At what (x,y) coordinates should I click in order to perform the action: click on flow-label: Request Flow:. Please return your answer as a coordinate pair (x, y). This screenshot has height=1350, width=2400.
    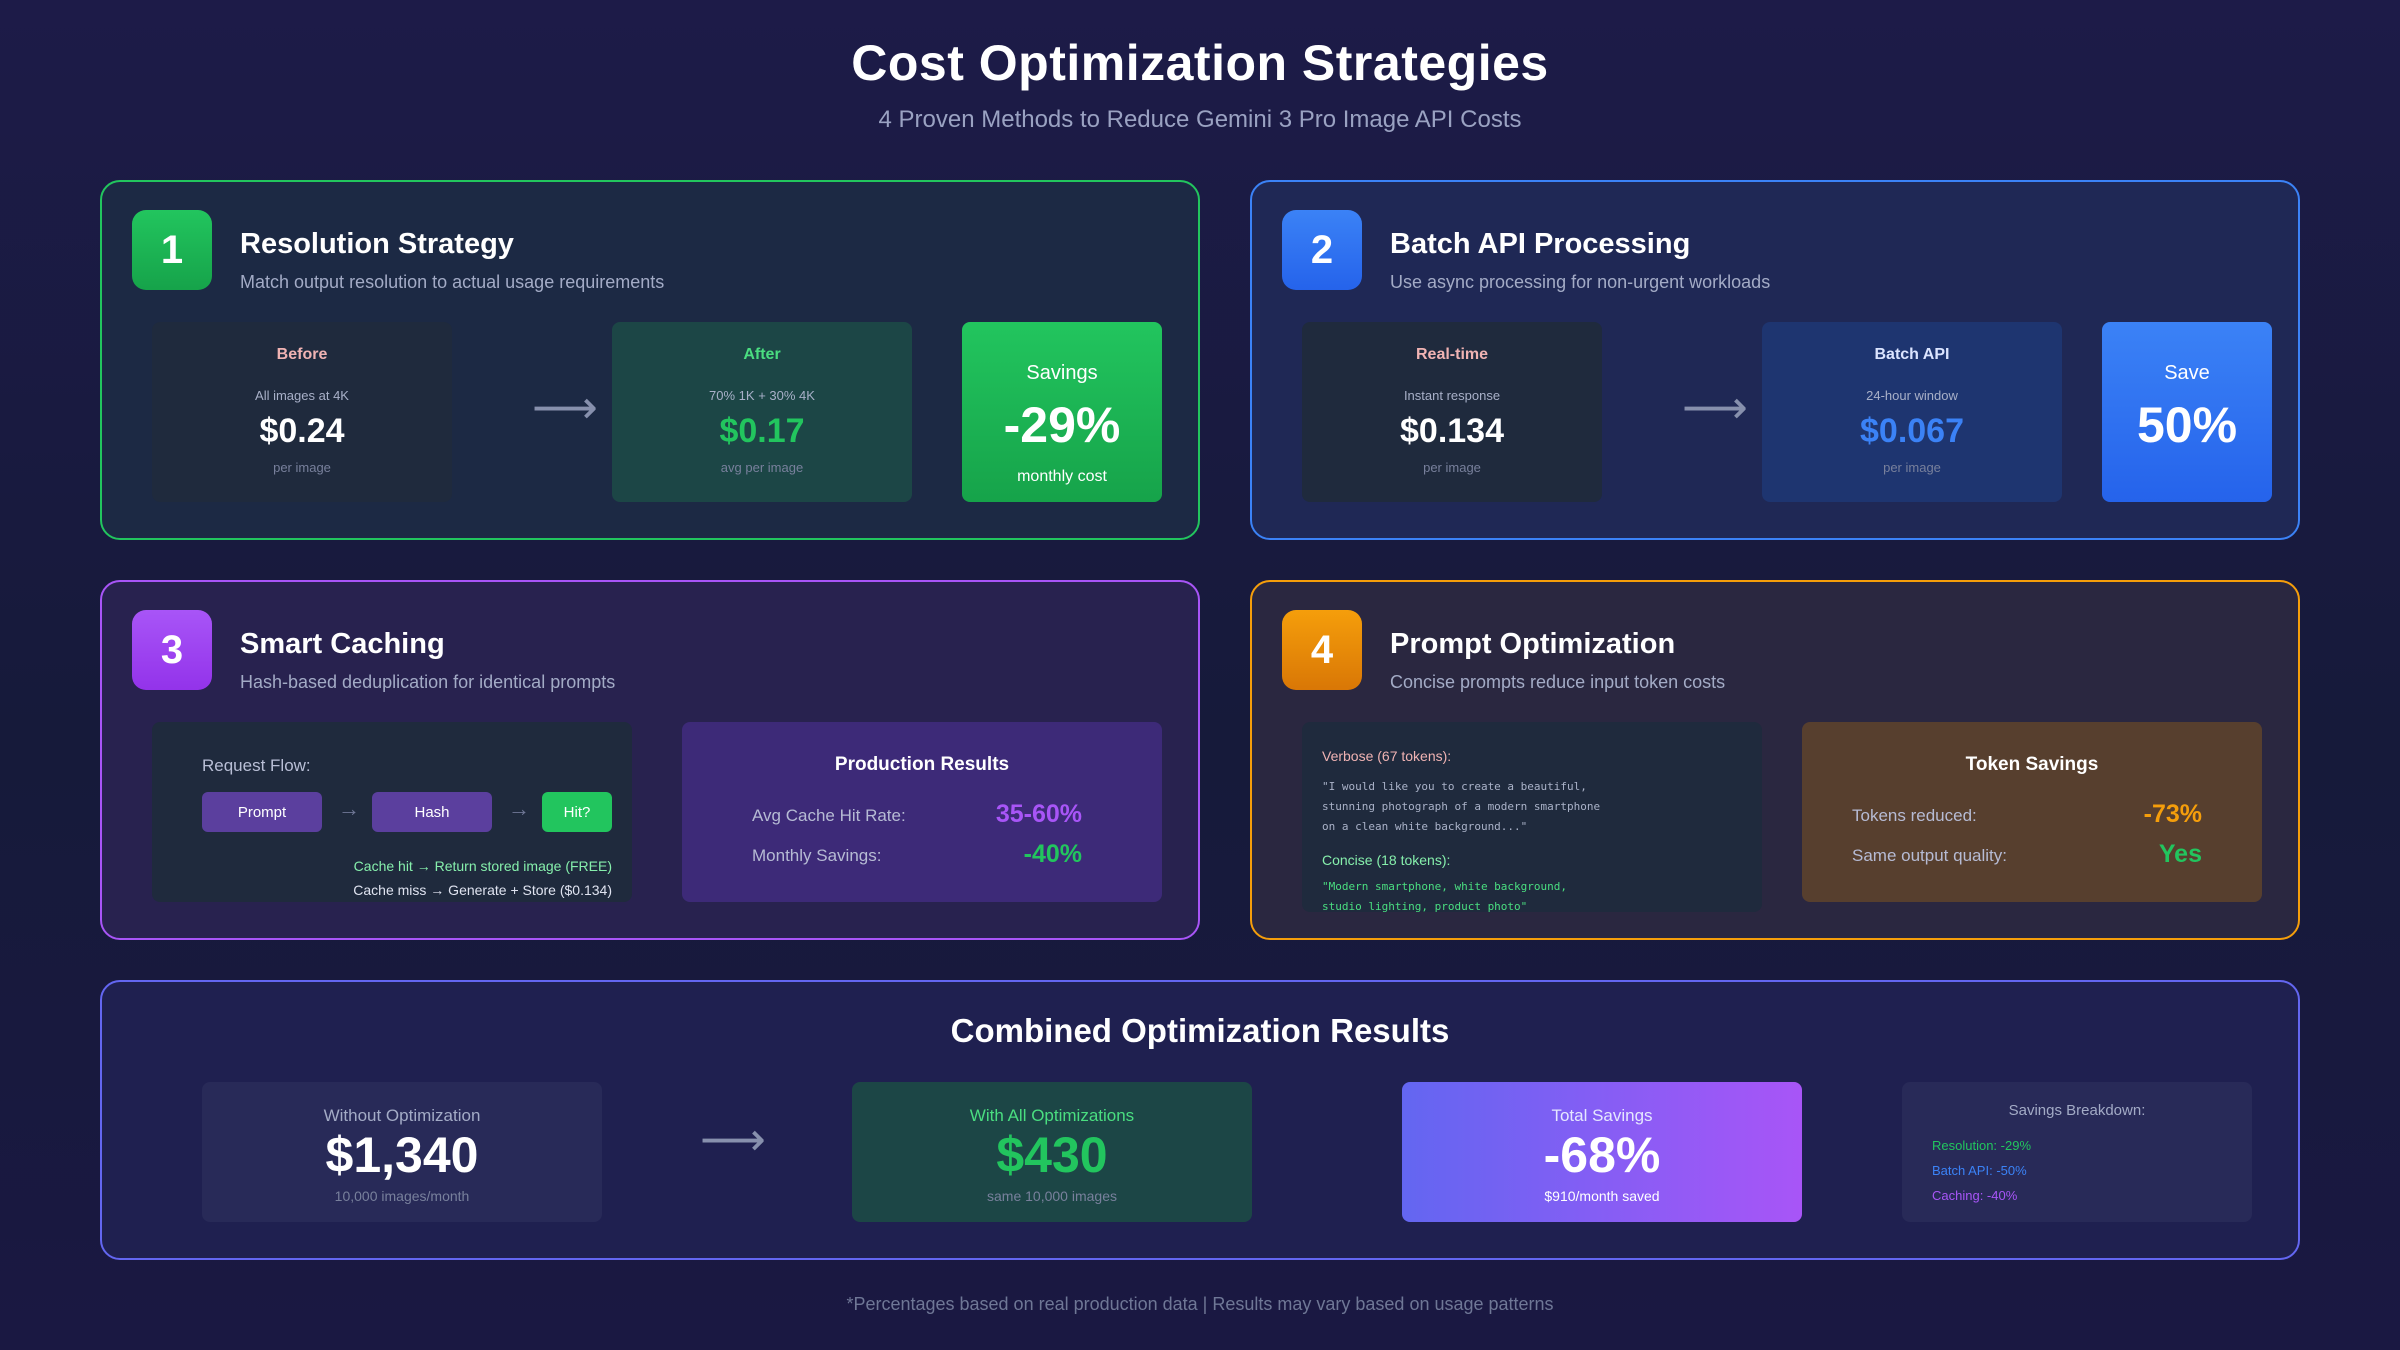
    Looking at the image, I should click on (256, 765).